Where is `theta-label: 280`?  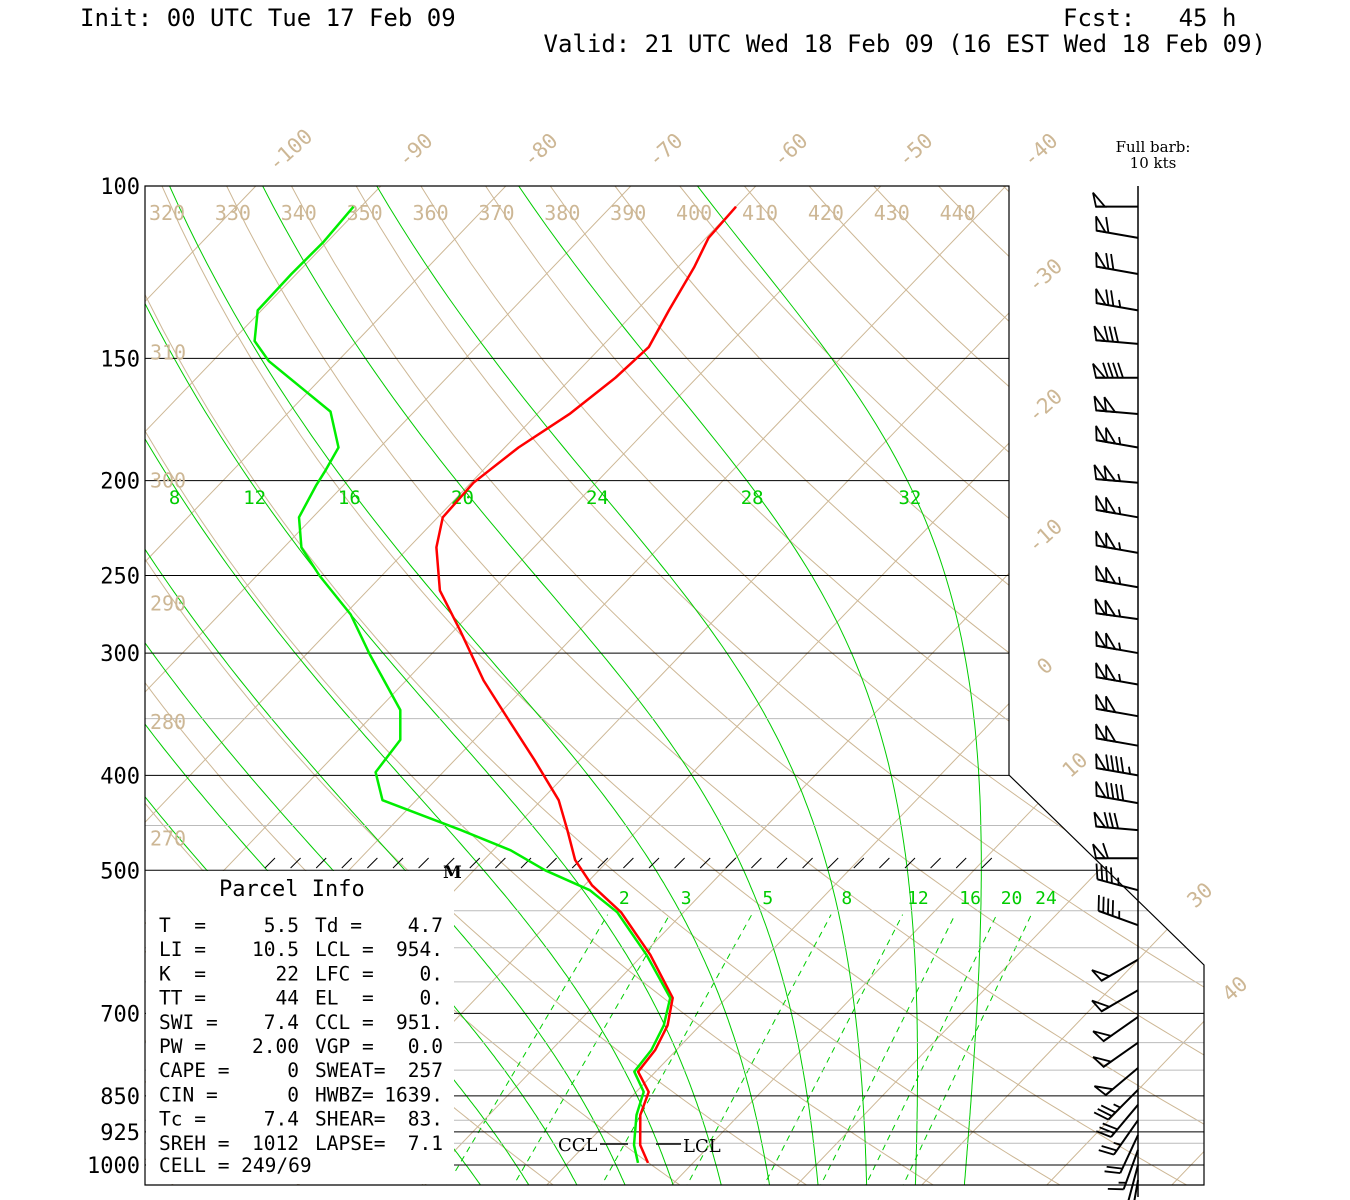
theta-label: 280 is located at coordinates (168, 722).